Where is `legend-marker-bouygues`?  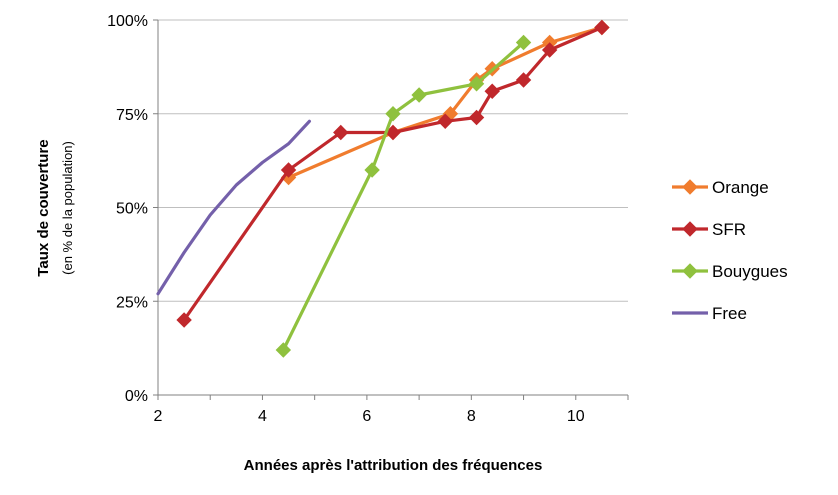
legend-marker-bouygues is located at coordinates (690, 271).